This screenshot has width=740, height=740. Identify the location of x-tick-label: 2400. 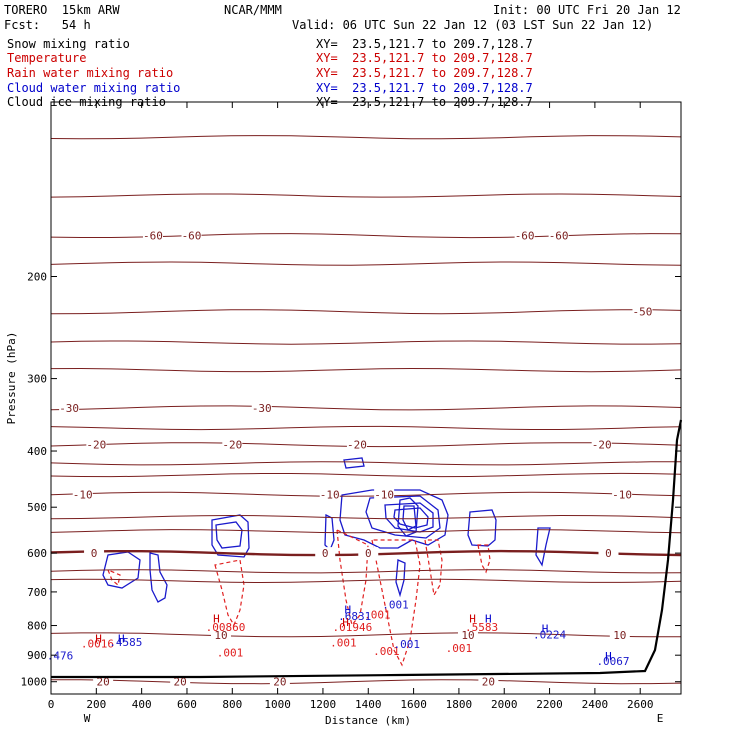
(595, 704).